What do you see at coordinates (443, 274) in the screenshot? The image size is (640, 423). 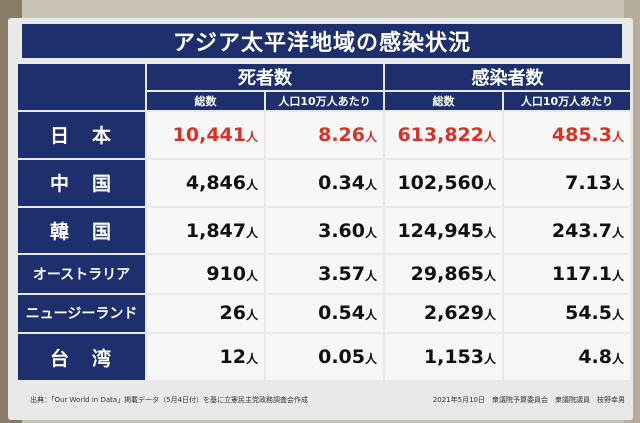 I see `cell-cases-total: 29,865人` at bounding box center [443, 274].